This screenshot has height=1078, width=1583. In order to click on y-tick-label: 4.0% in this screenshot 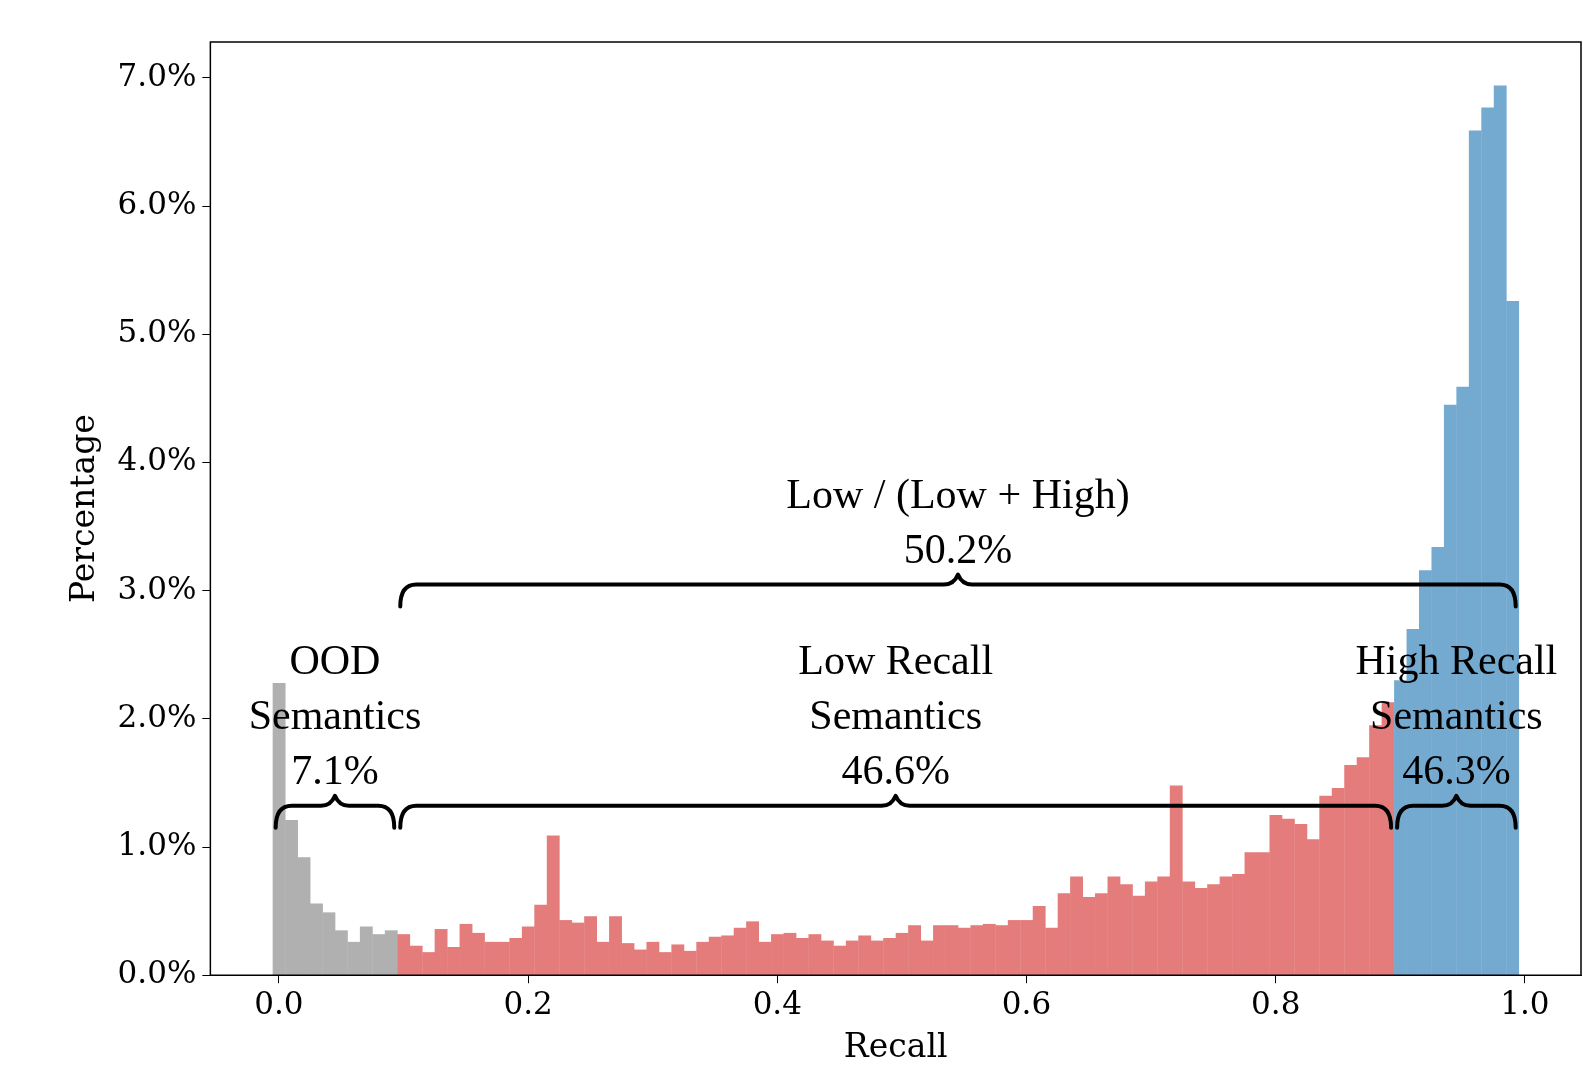, I will do `click(157, 459)`.